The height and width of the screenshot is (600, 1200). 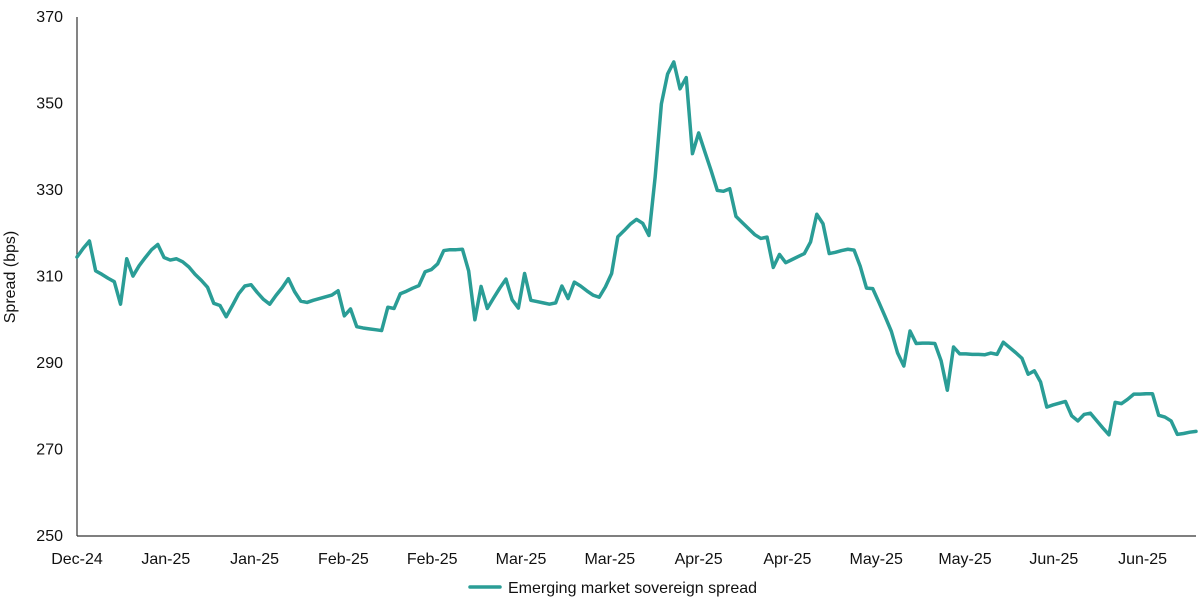 I want to click on legend-label: Emerging market sovereign spread, so click(x=632, y=588).